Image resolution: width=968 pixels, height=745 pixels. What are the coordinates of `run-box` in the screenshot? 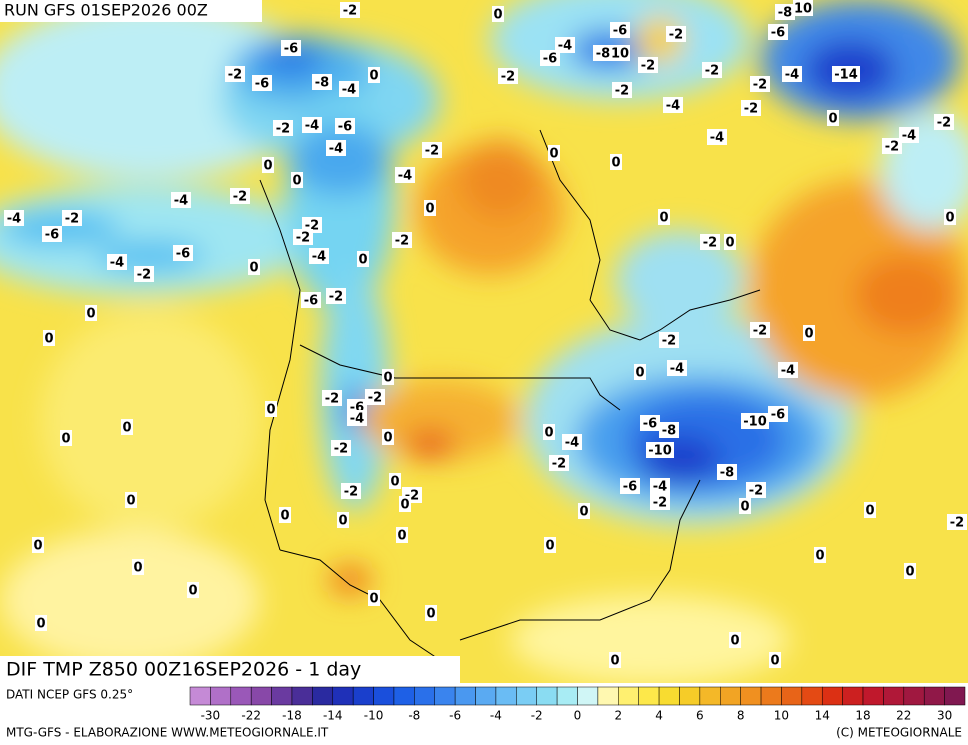 It's located at (131, 11).